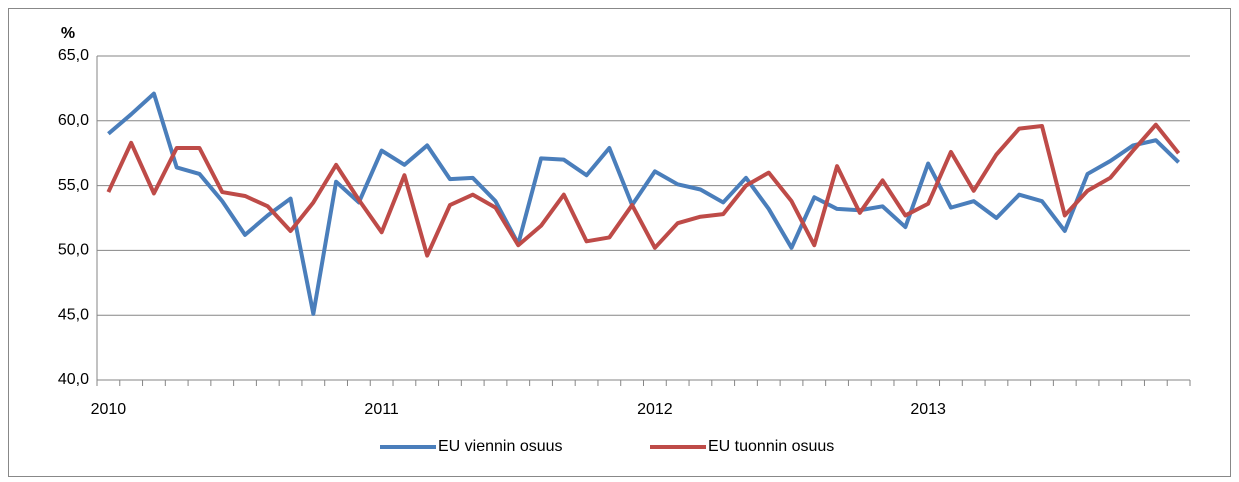 The image size is (1239, 482). Describe the element at coordinates (500, 446) in the screenshot. I see `legend-label: EU viennin osuus` at that location.